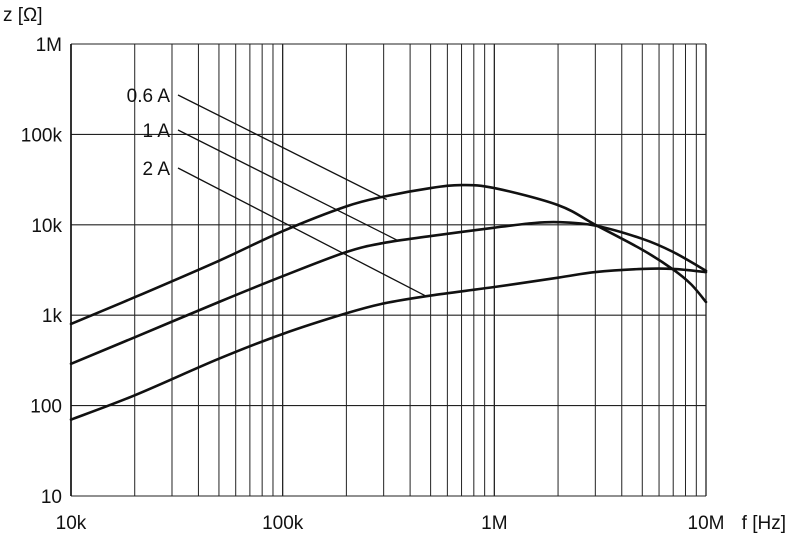  I want to click on series-label-2: 1 A, so click(157, 131).